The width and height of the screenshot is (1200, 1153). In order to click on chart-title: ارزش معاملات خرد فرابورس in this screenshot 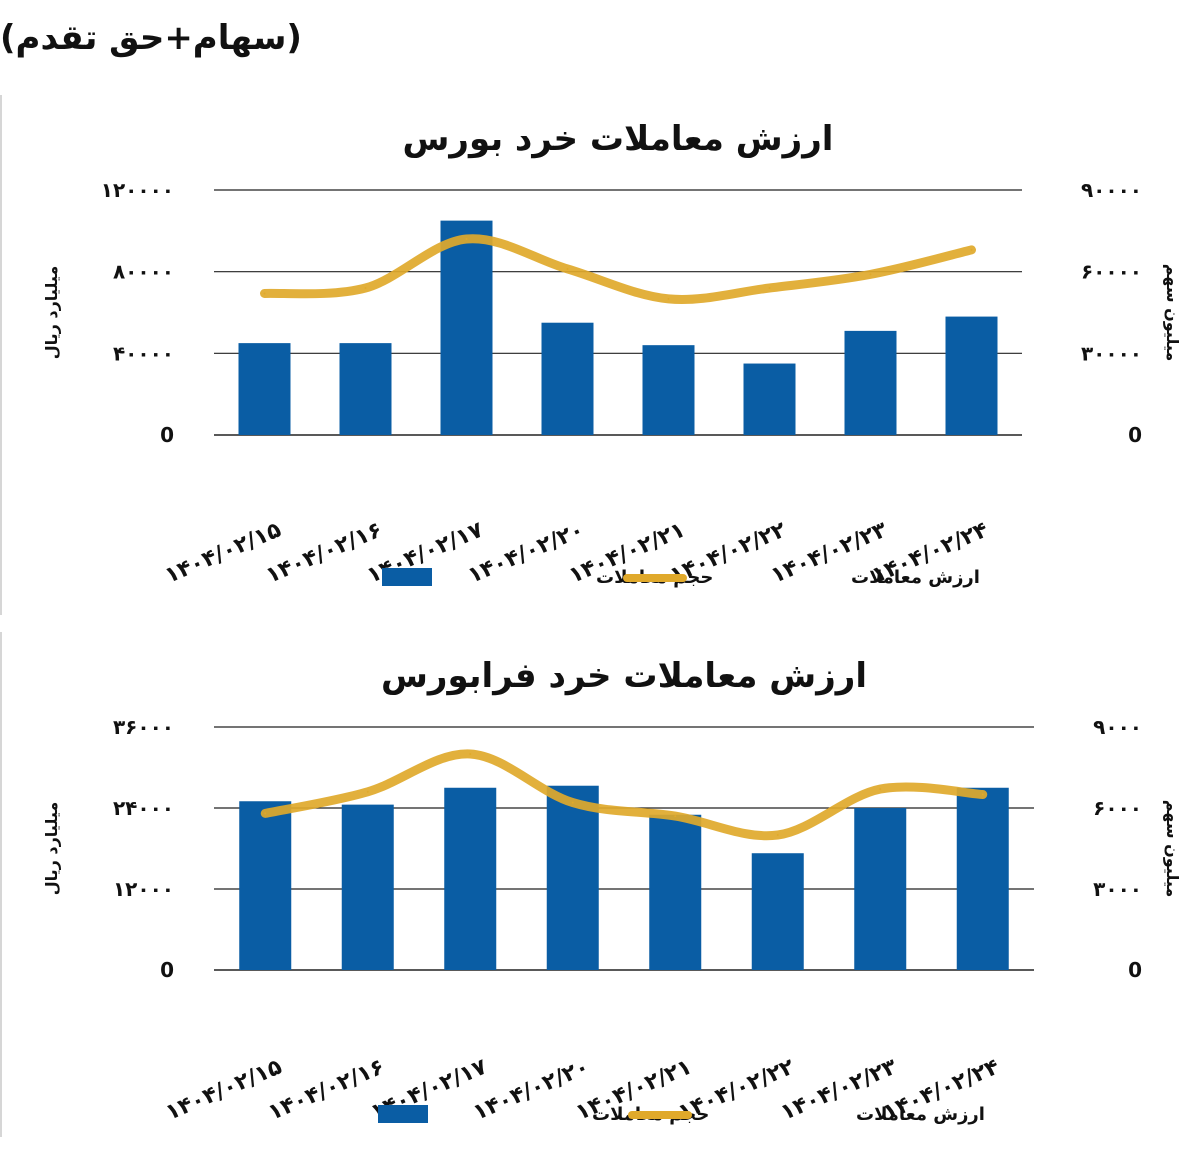, I will do `click(624, 676)`.